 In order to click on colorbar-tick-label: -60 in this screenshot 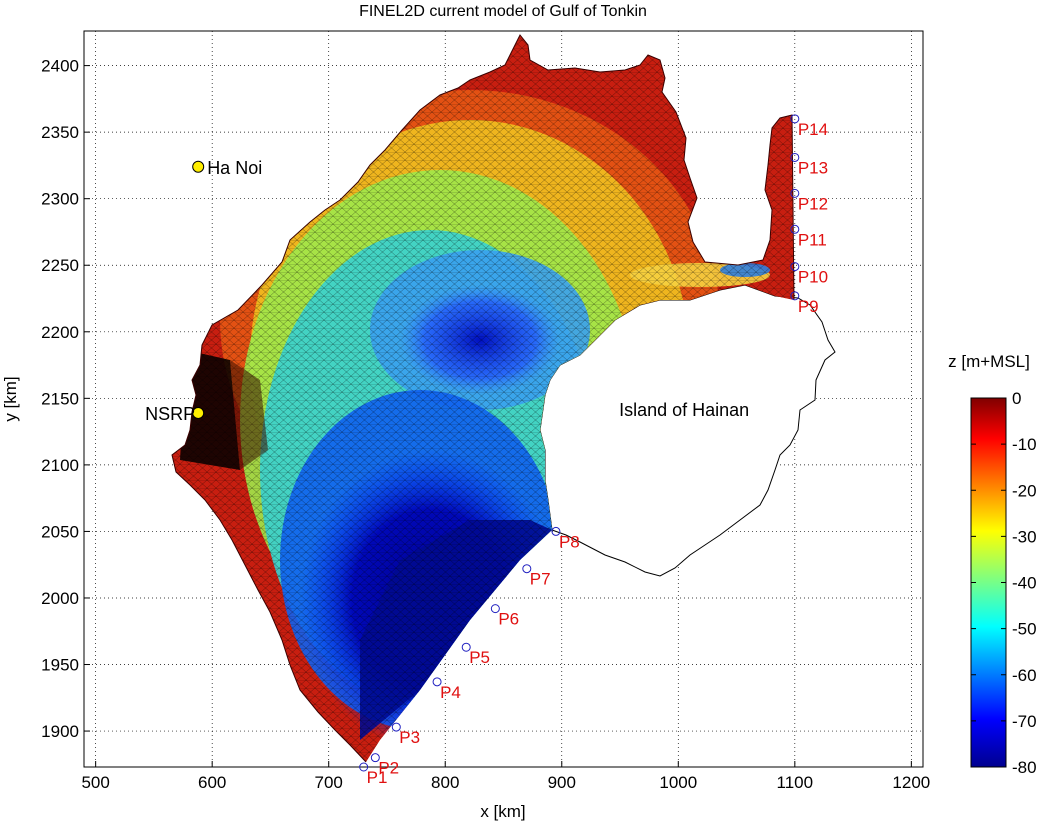, I will do `click(1024, 675)`.